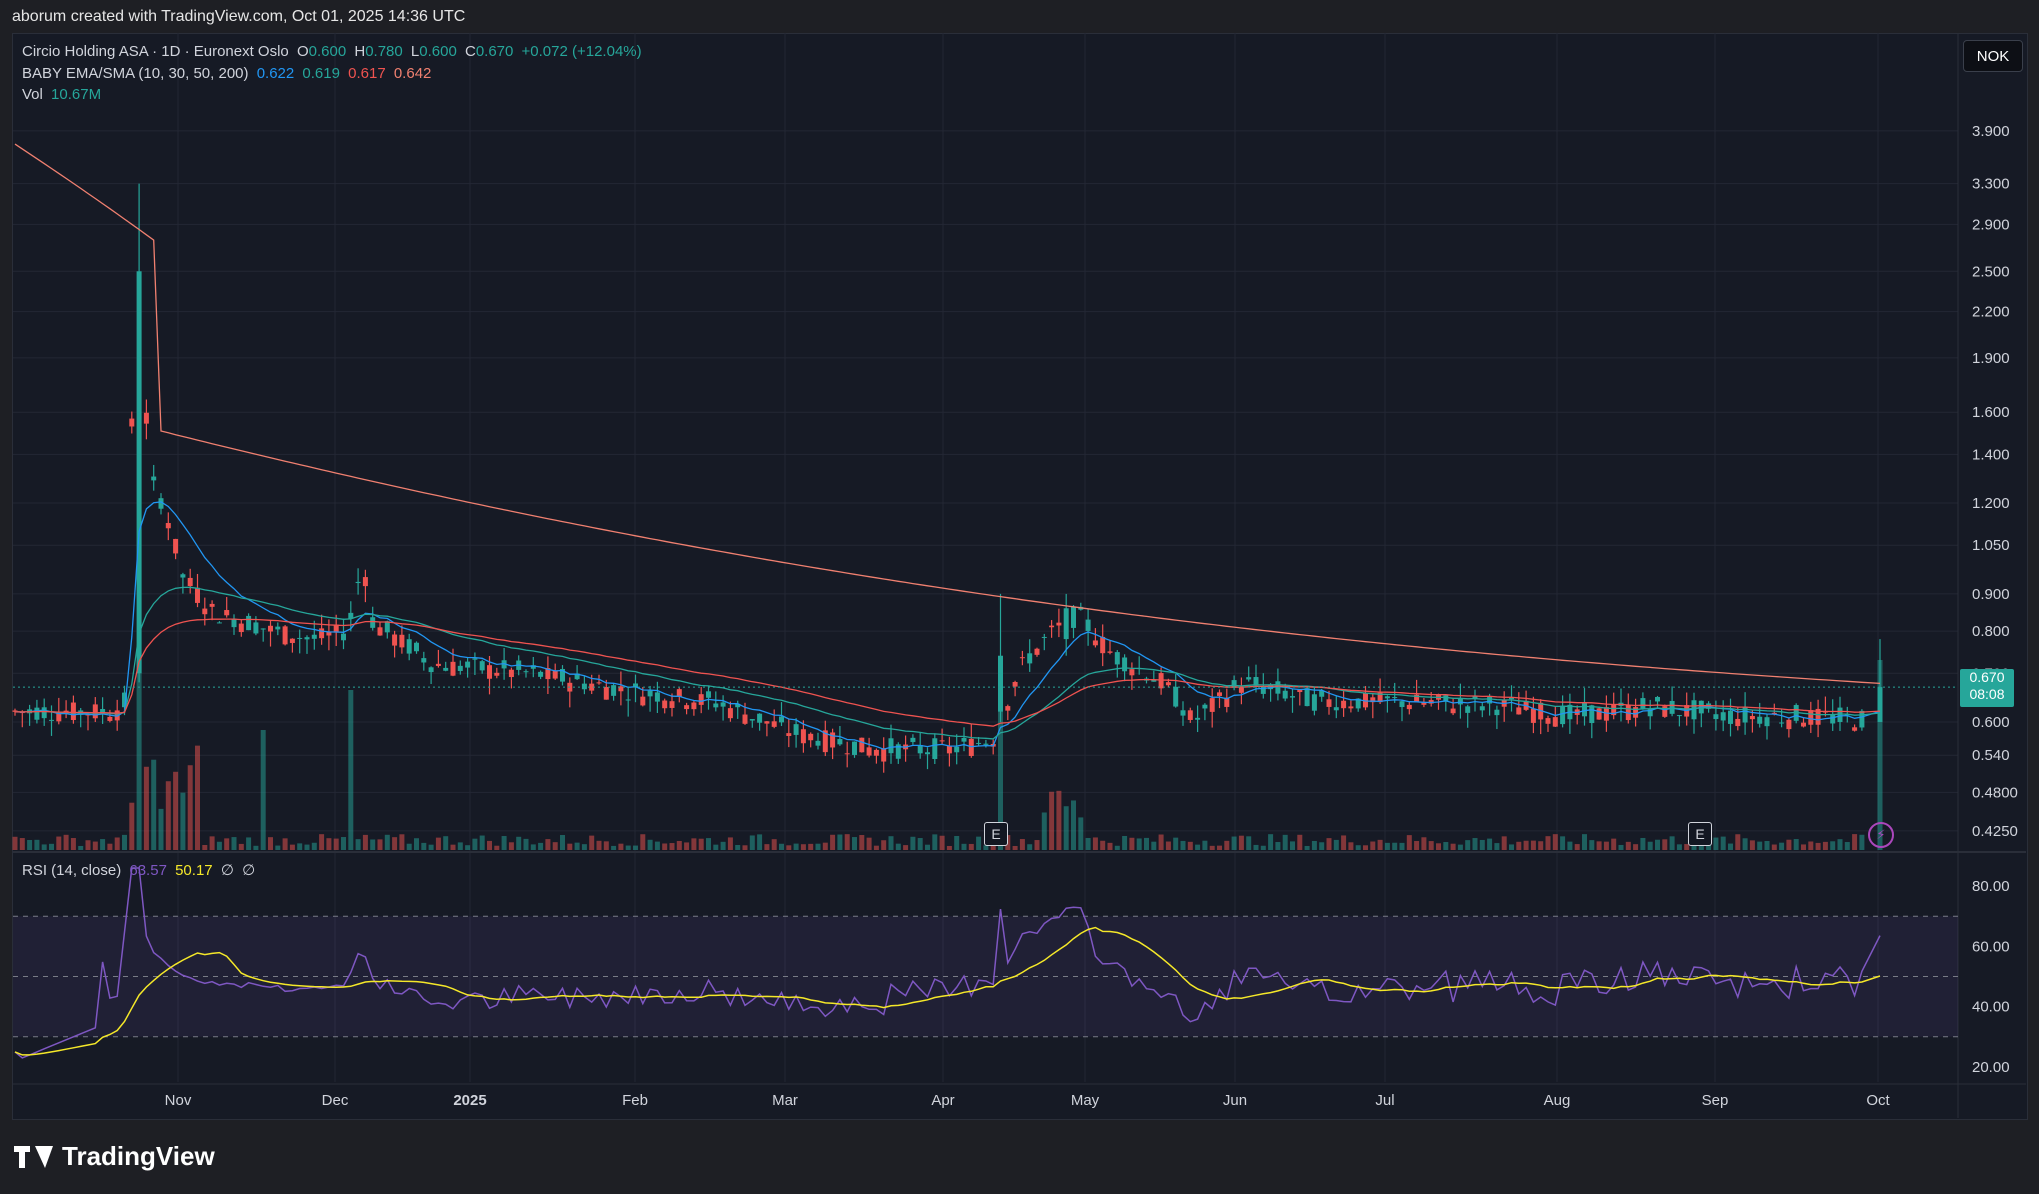 The image size is (2039, 1194). Describe the element at coordinates (155, 51) in the screenshot. I see `symbol-title: Circio Holding ASA · 1D · Euronext Oslo` at that location.